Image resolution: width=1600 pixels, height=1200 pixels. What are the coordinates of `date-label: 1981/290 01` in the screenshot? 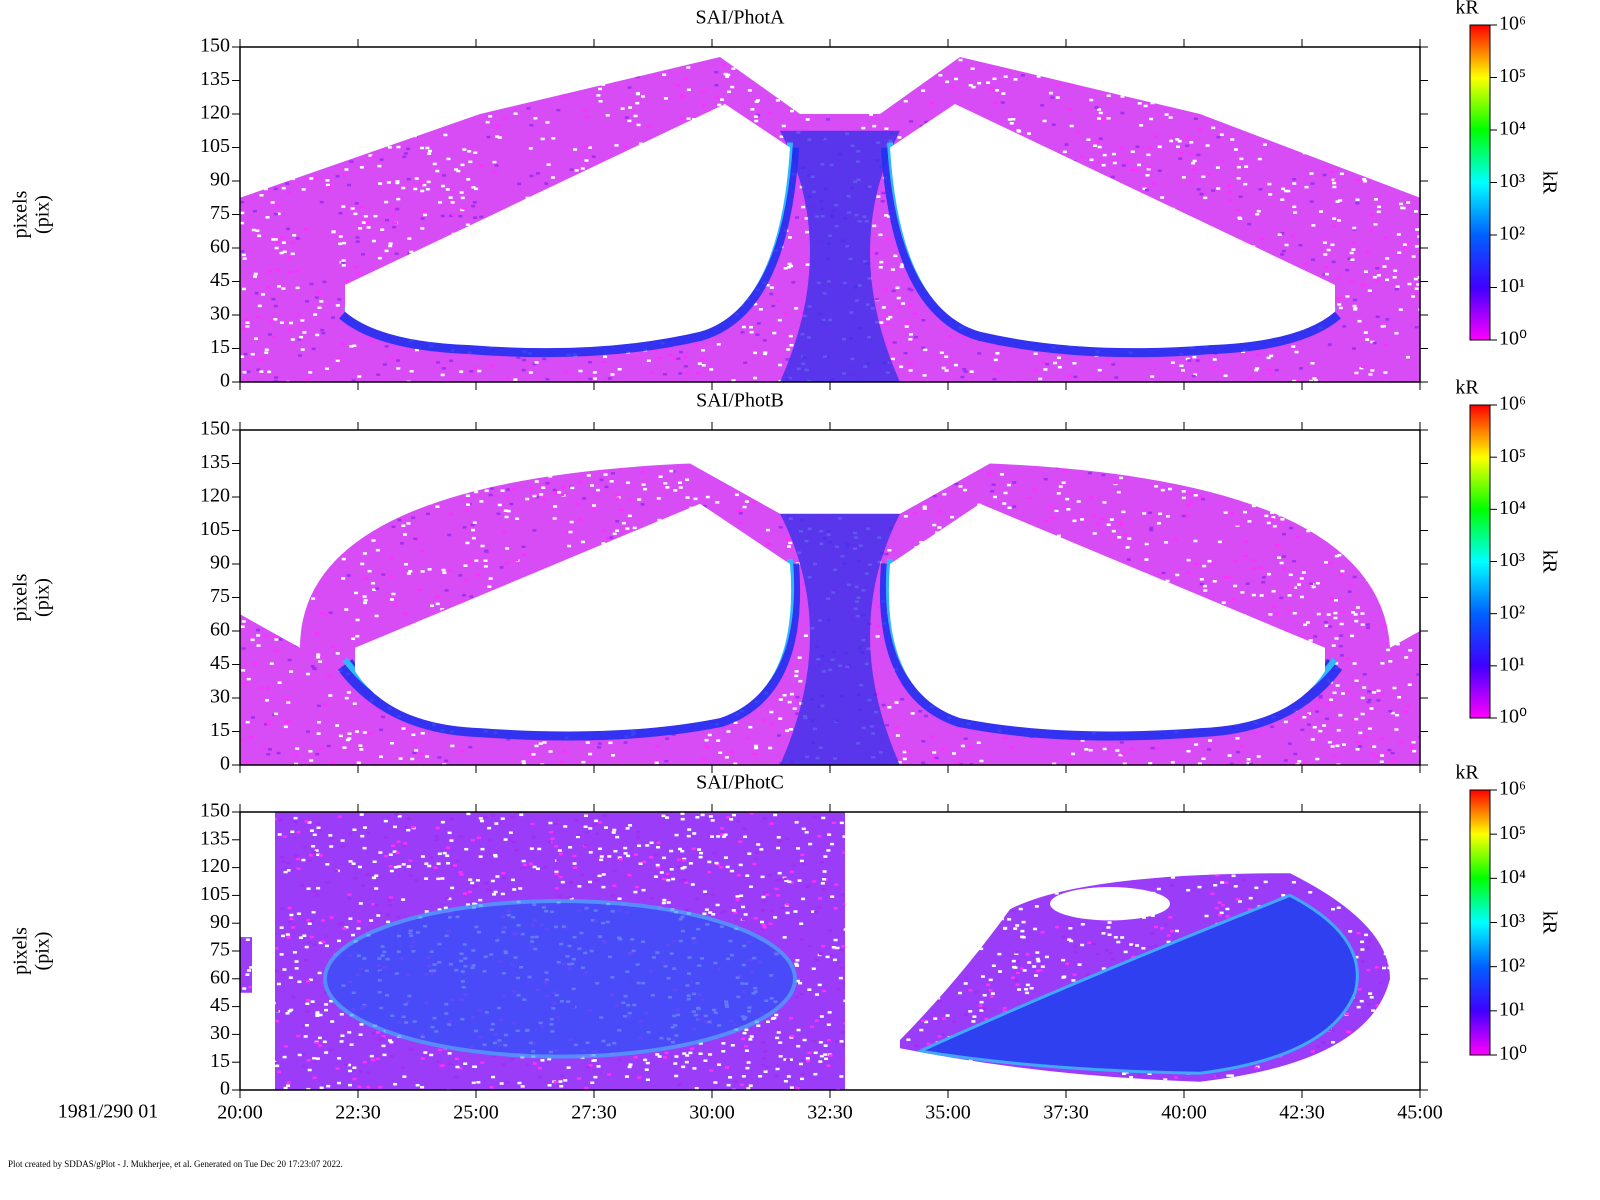 It's located at (108, 1112).